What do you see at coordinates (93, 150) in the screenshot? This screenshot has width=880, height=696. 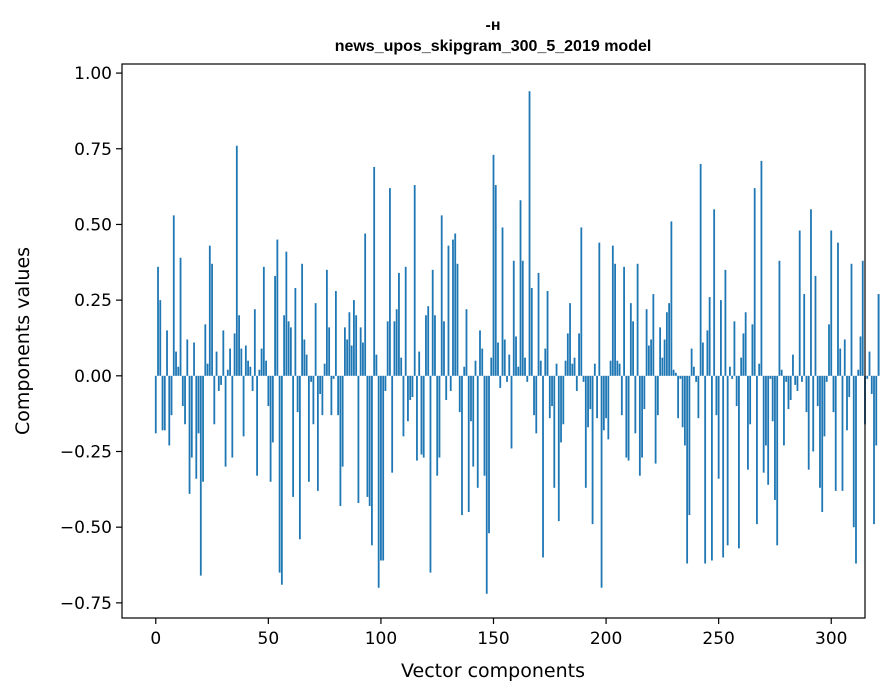 I see `y-tick-label: 0.75` at bounding box center [93, 150].